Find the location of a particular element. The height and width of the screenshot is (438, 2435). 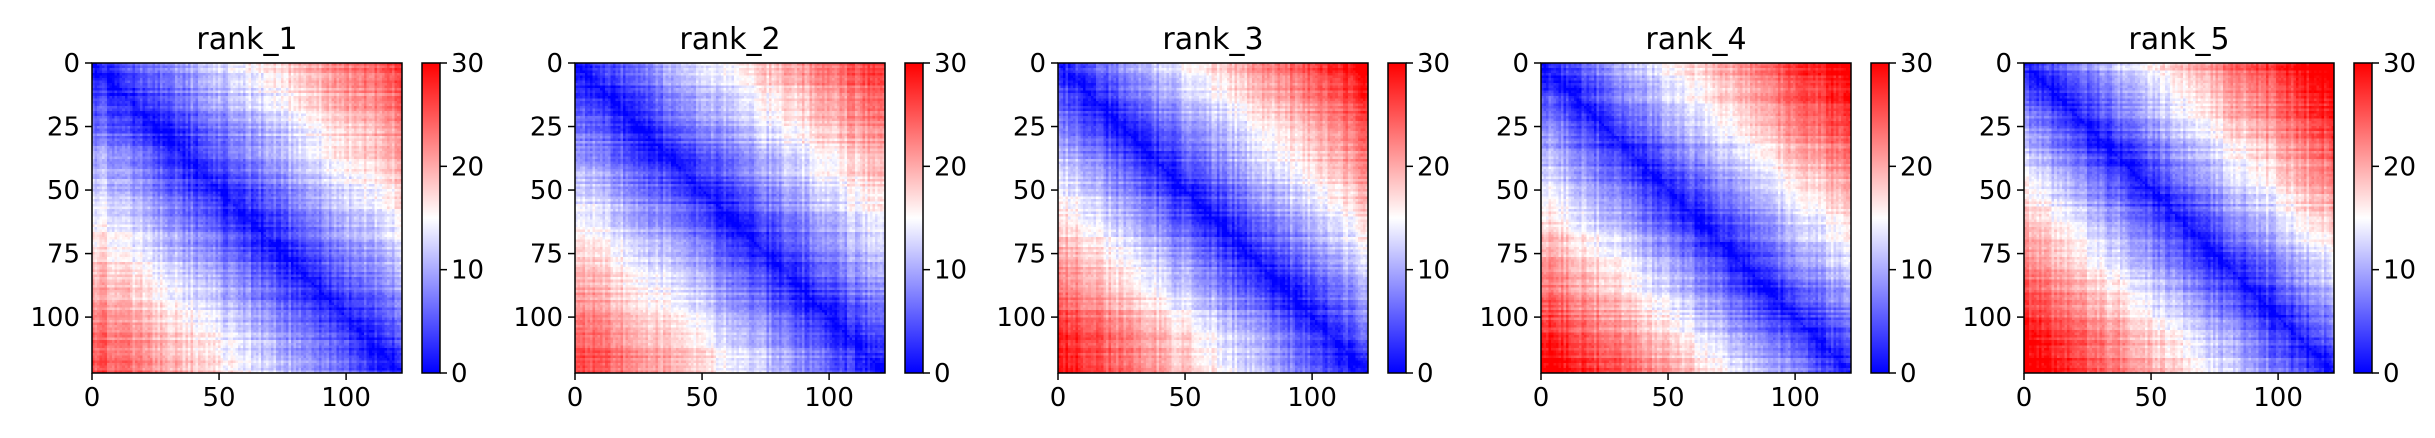

panel-title: rank_5 is located at coordinates (2178, 39).